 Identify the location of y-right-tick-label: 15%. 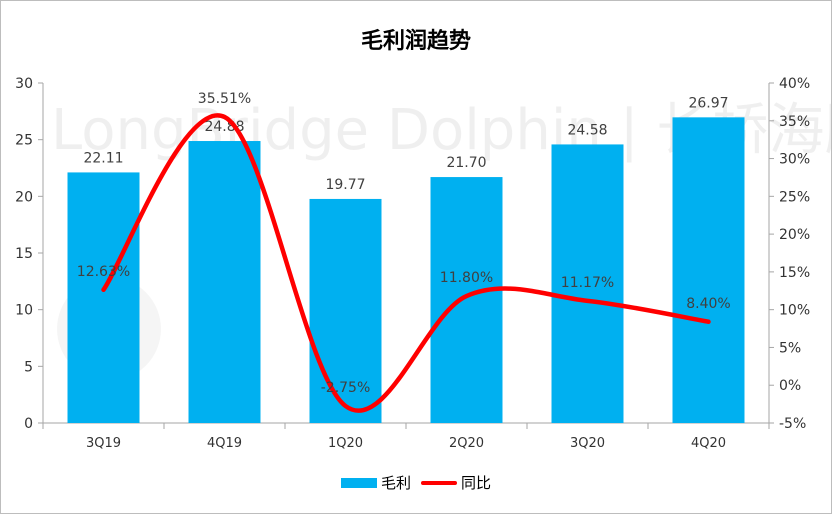
(794, 273).